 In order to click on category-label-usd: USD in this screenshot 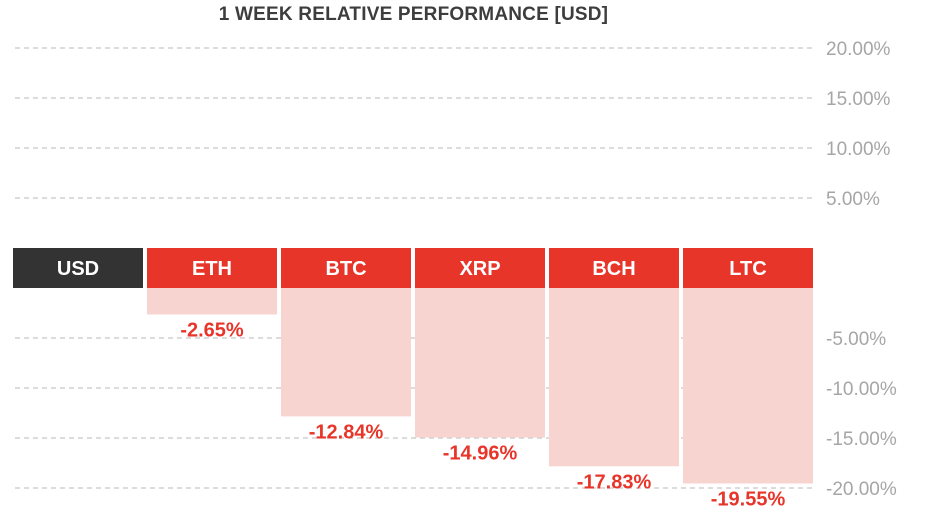, I will do `click(78, 269)`.